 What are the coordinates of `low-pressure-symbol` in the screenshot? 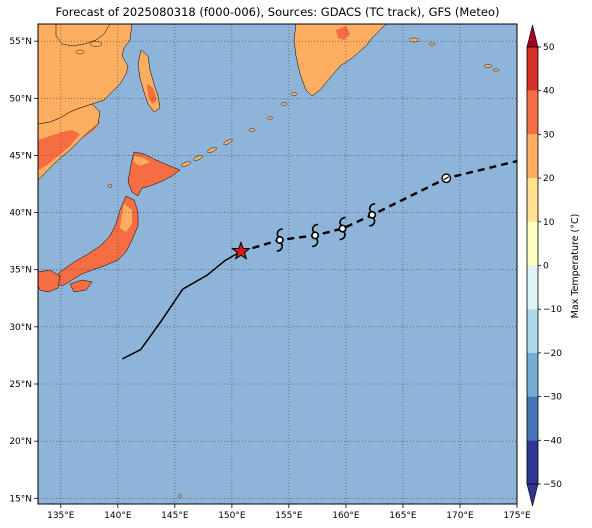 It's located at (446, 178).